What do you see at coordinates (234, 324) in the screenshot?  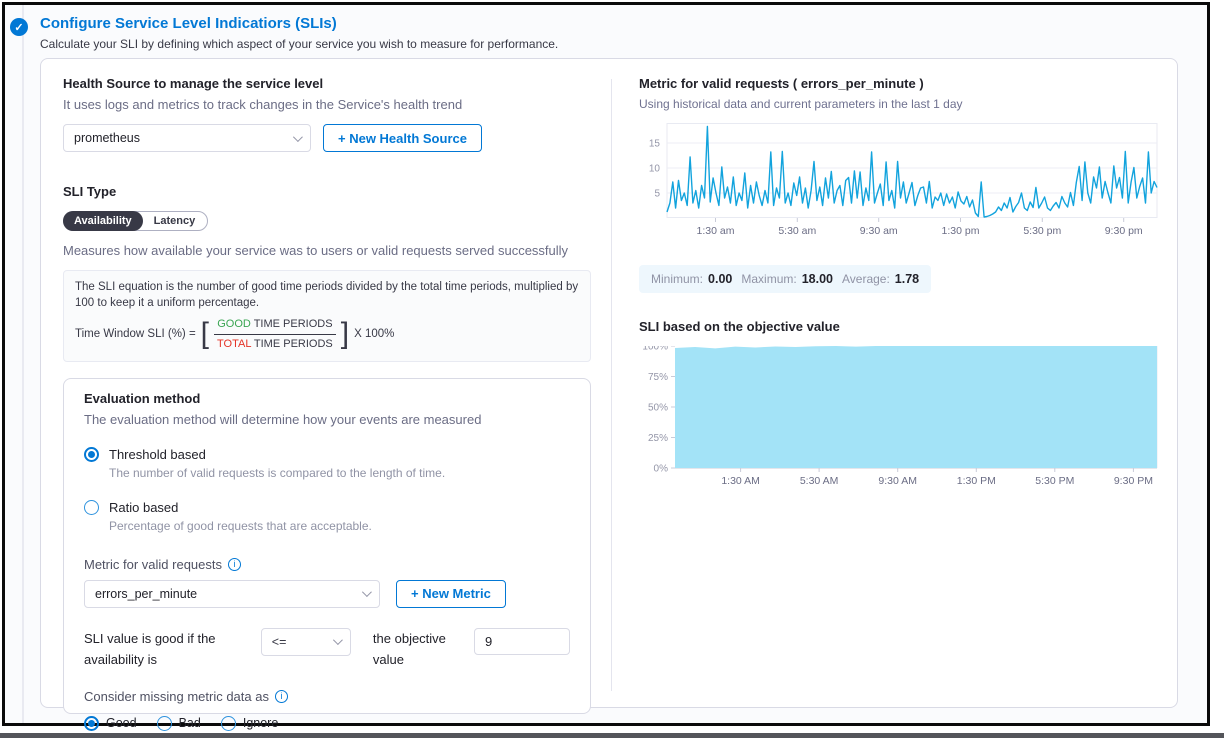 I see `good-periods-highlight: GOOD` at bounding box center [234, 324].